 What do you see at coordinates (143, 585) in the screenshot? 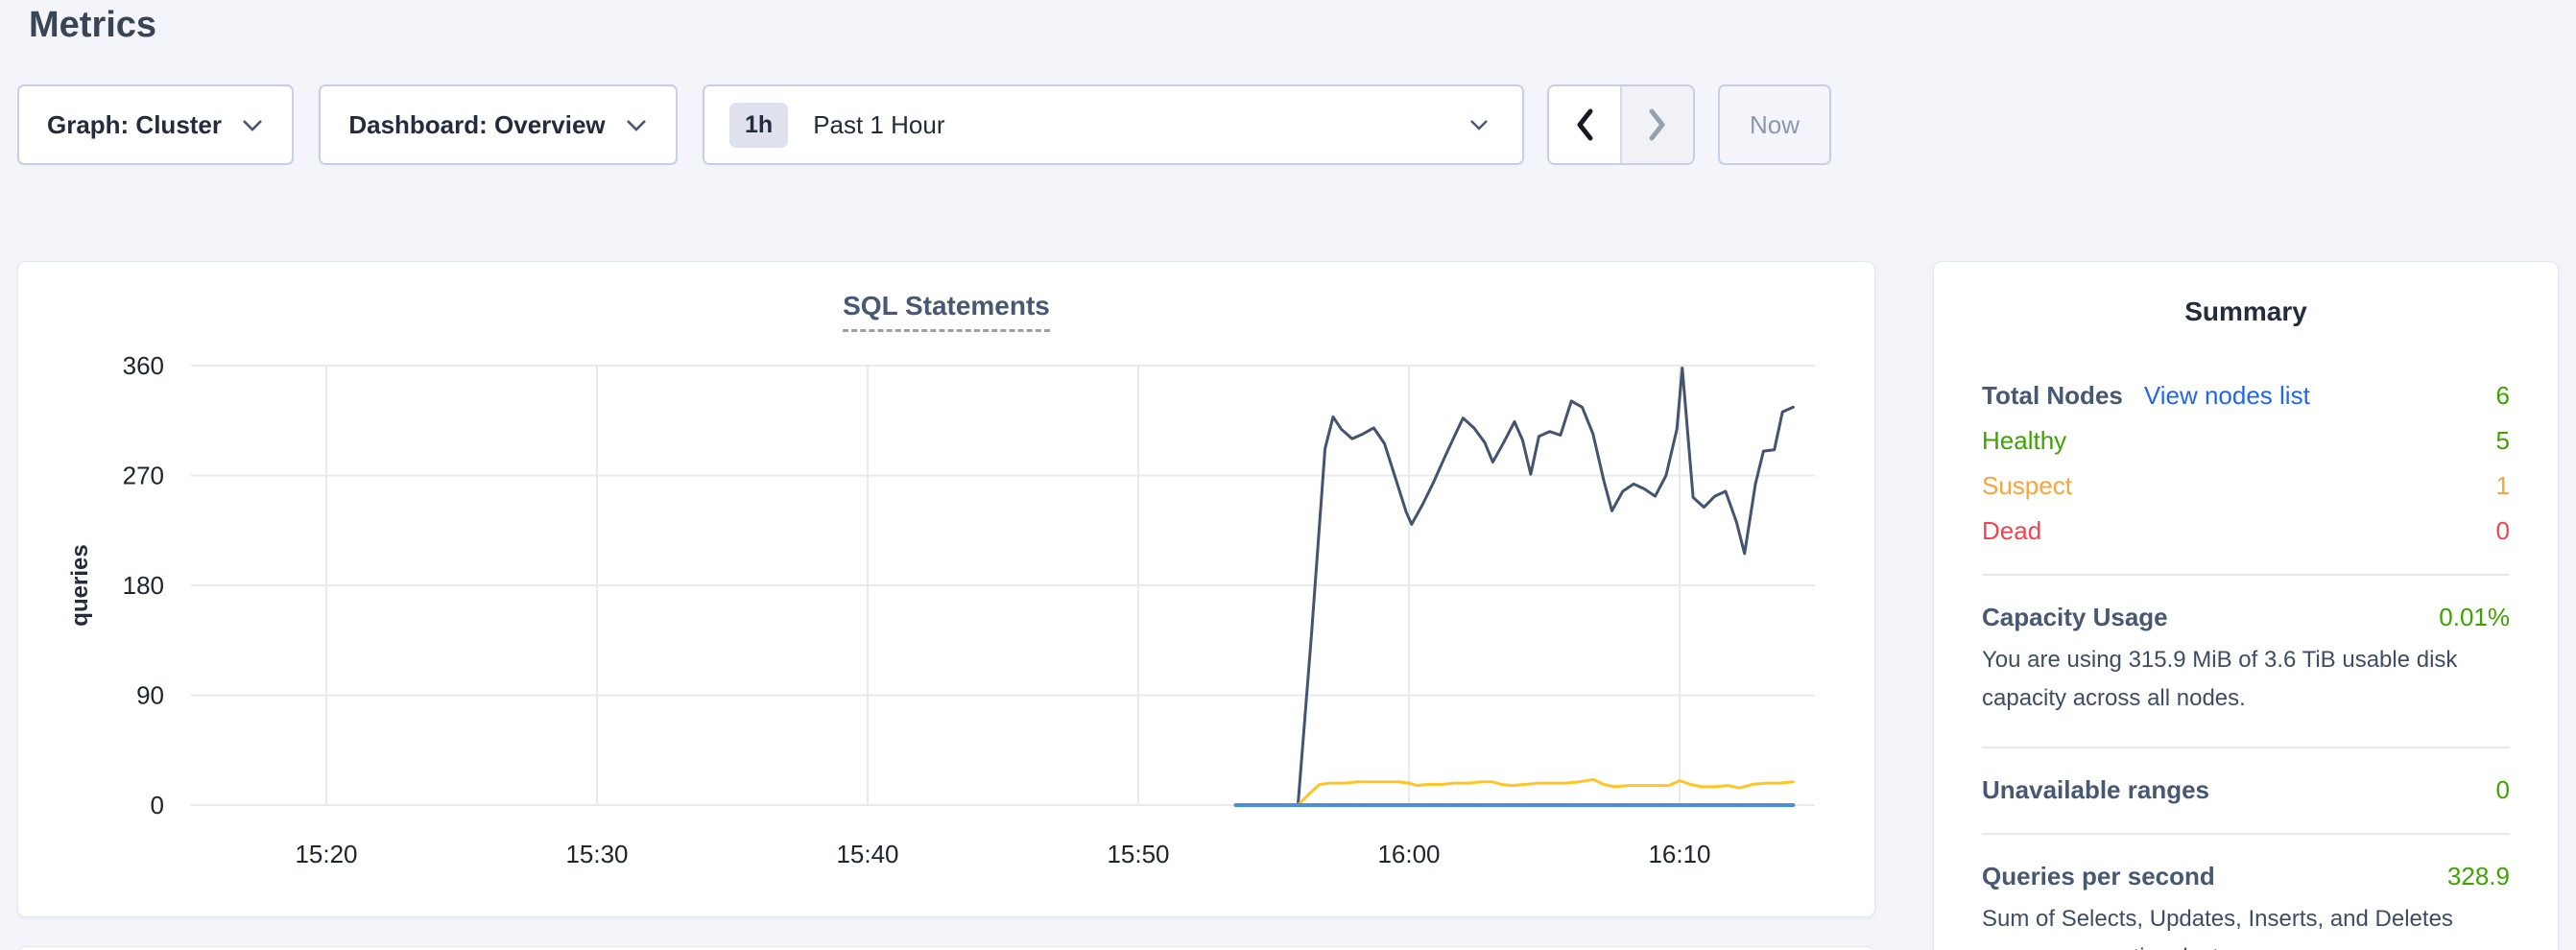
I see `y-tick-label: 180` at bounding box center [143, 585].